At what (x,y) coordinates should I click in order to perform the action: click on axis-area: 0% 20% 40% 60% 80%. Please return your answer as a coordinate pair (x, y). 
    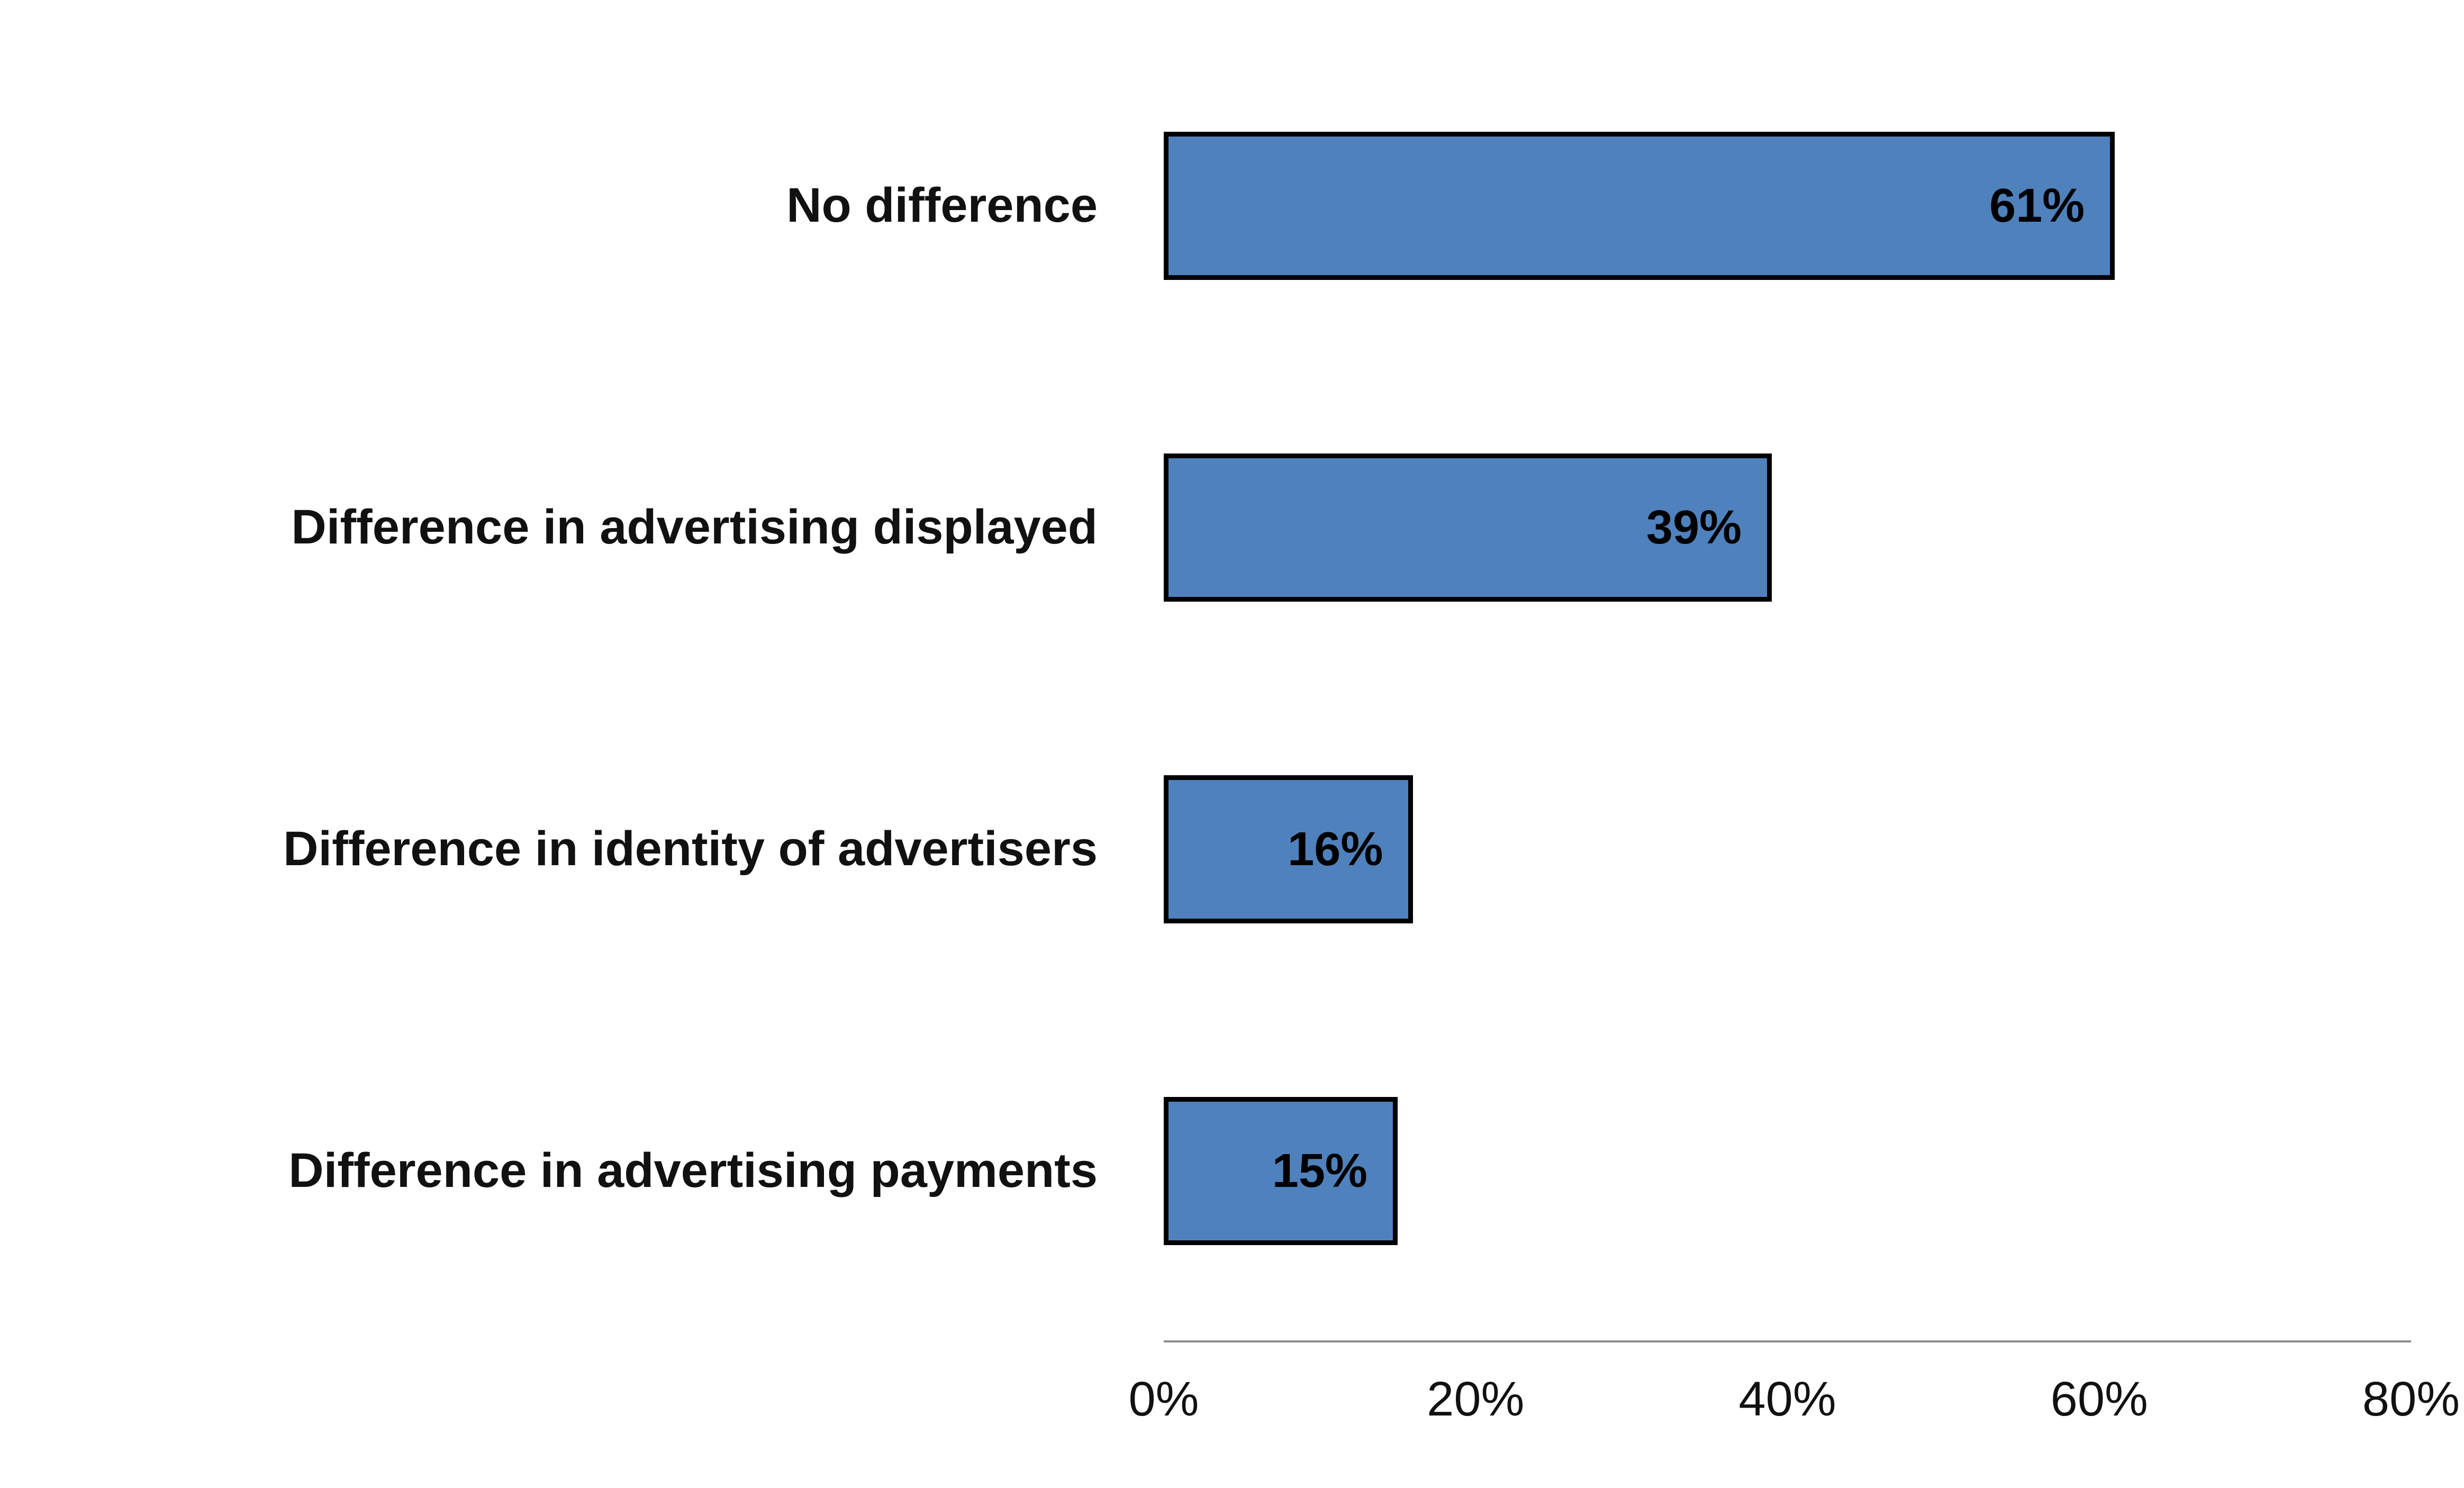
    Looking at the image, I should click on (1794, 1414).